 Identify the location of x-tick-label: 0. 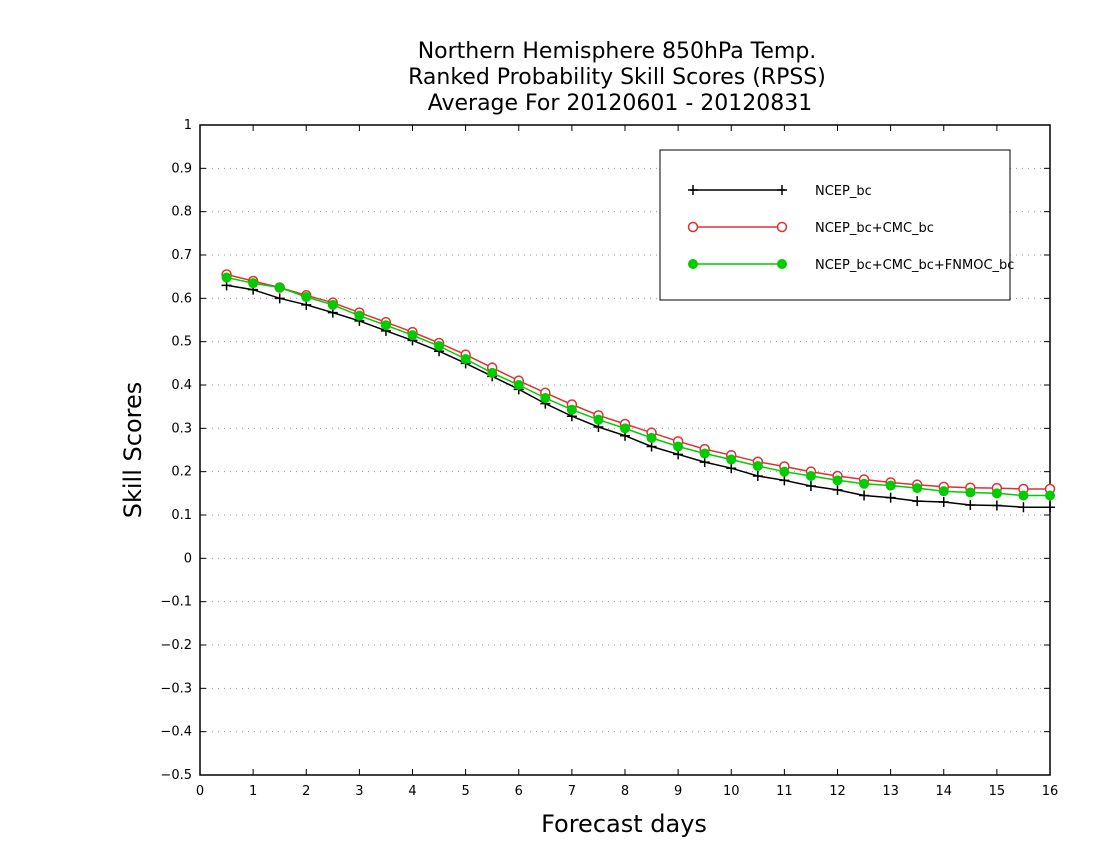
(200, 791).